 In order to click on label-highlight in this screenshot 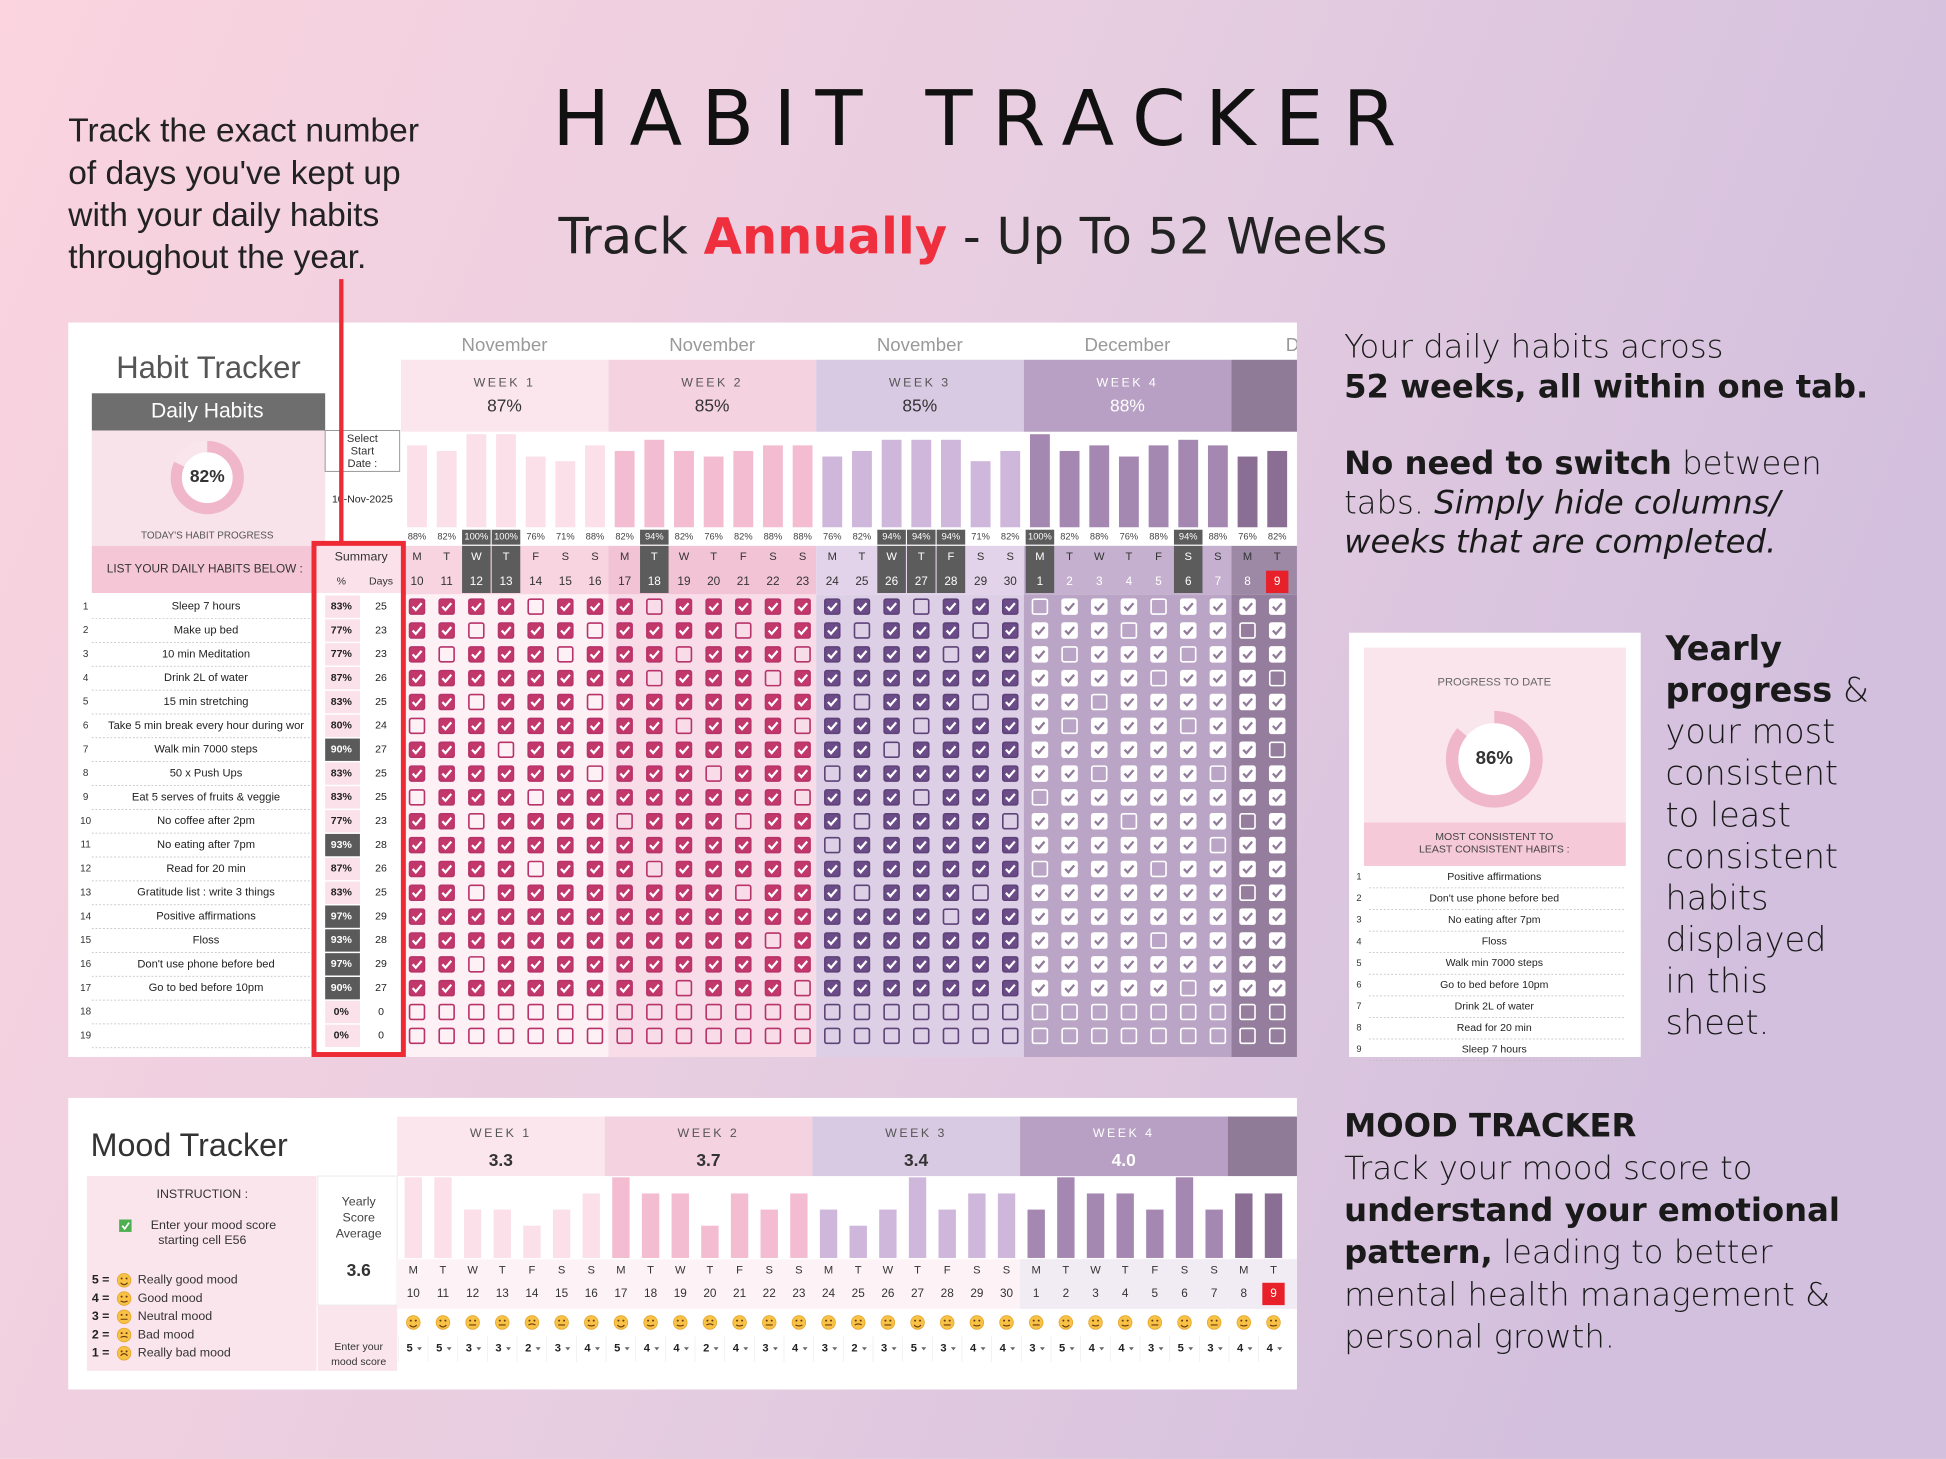, I will do `click(951, 537)`.